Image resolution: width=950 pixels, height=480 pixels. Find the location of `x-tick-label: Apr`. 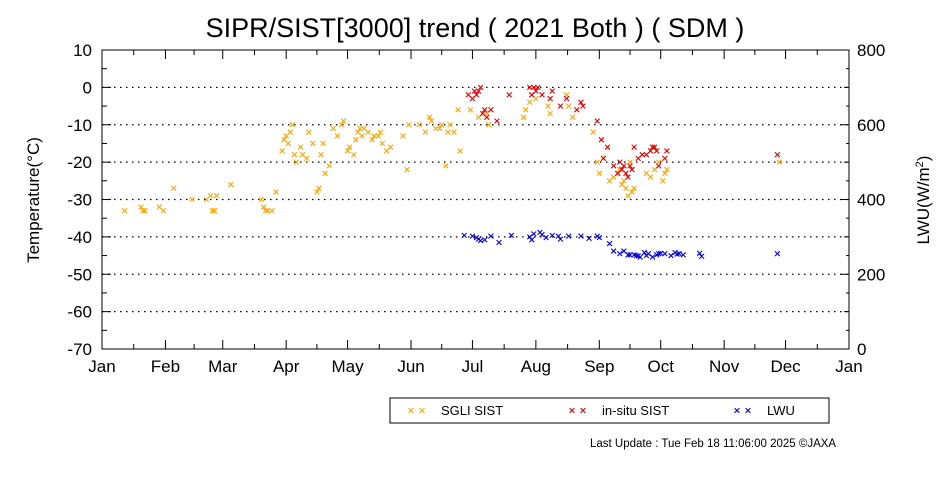

x-tick-label: Apr is located at coordinates (286, 366).